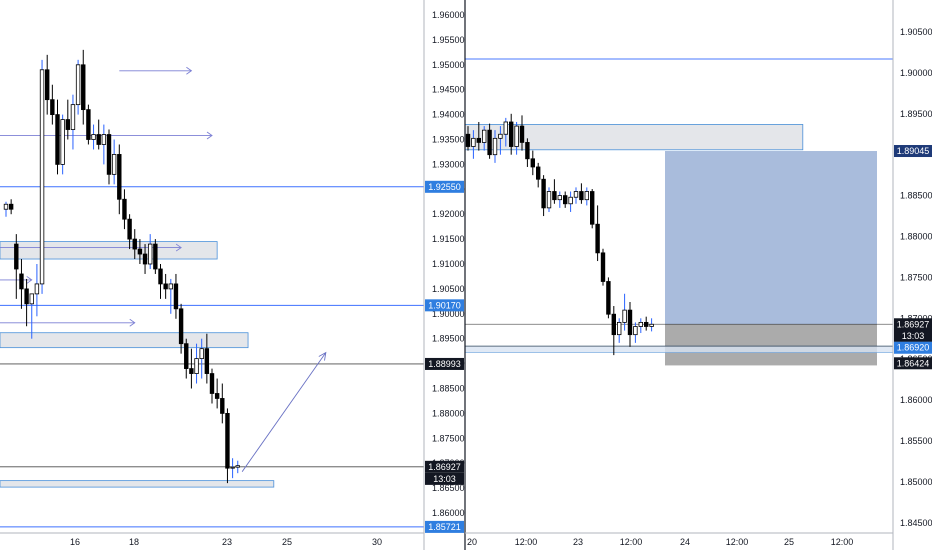 The height and width of the screenshot is (550, 932). Describe the element at coordinates (916, 277) in the screenshot. I see `right-price-tick-label: 1.87500` at that location.